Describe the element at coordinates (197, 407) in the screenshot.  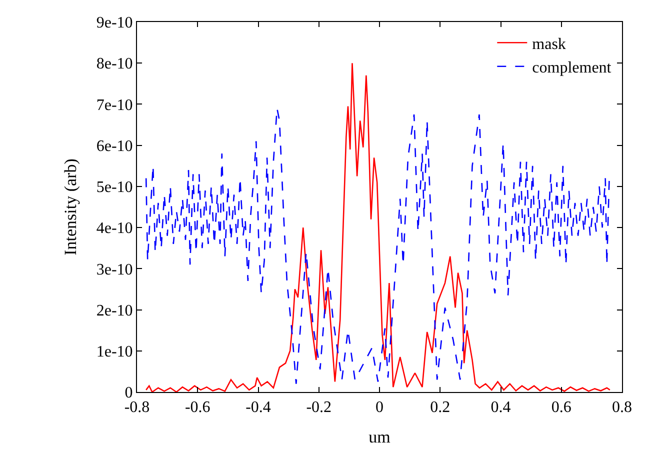
I see `x-tick-label: -0.6` at that location.